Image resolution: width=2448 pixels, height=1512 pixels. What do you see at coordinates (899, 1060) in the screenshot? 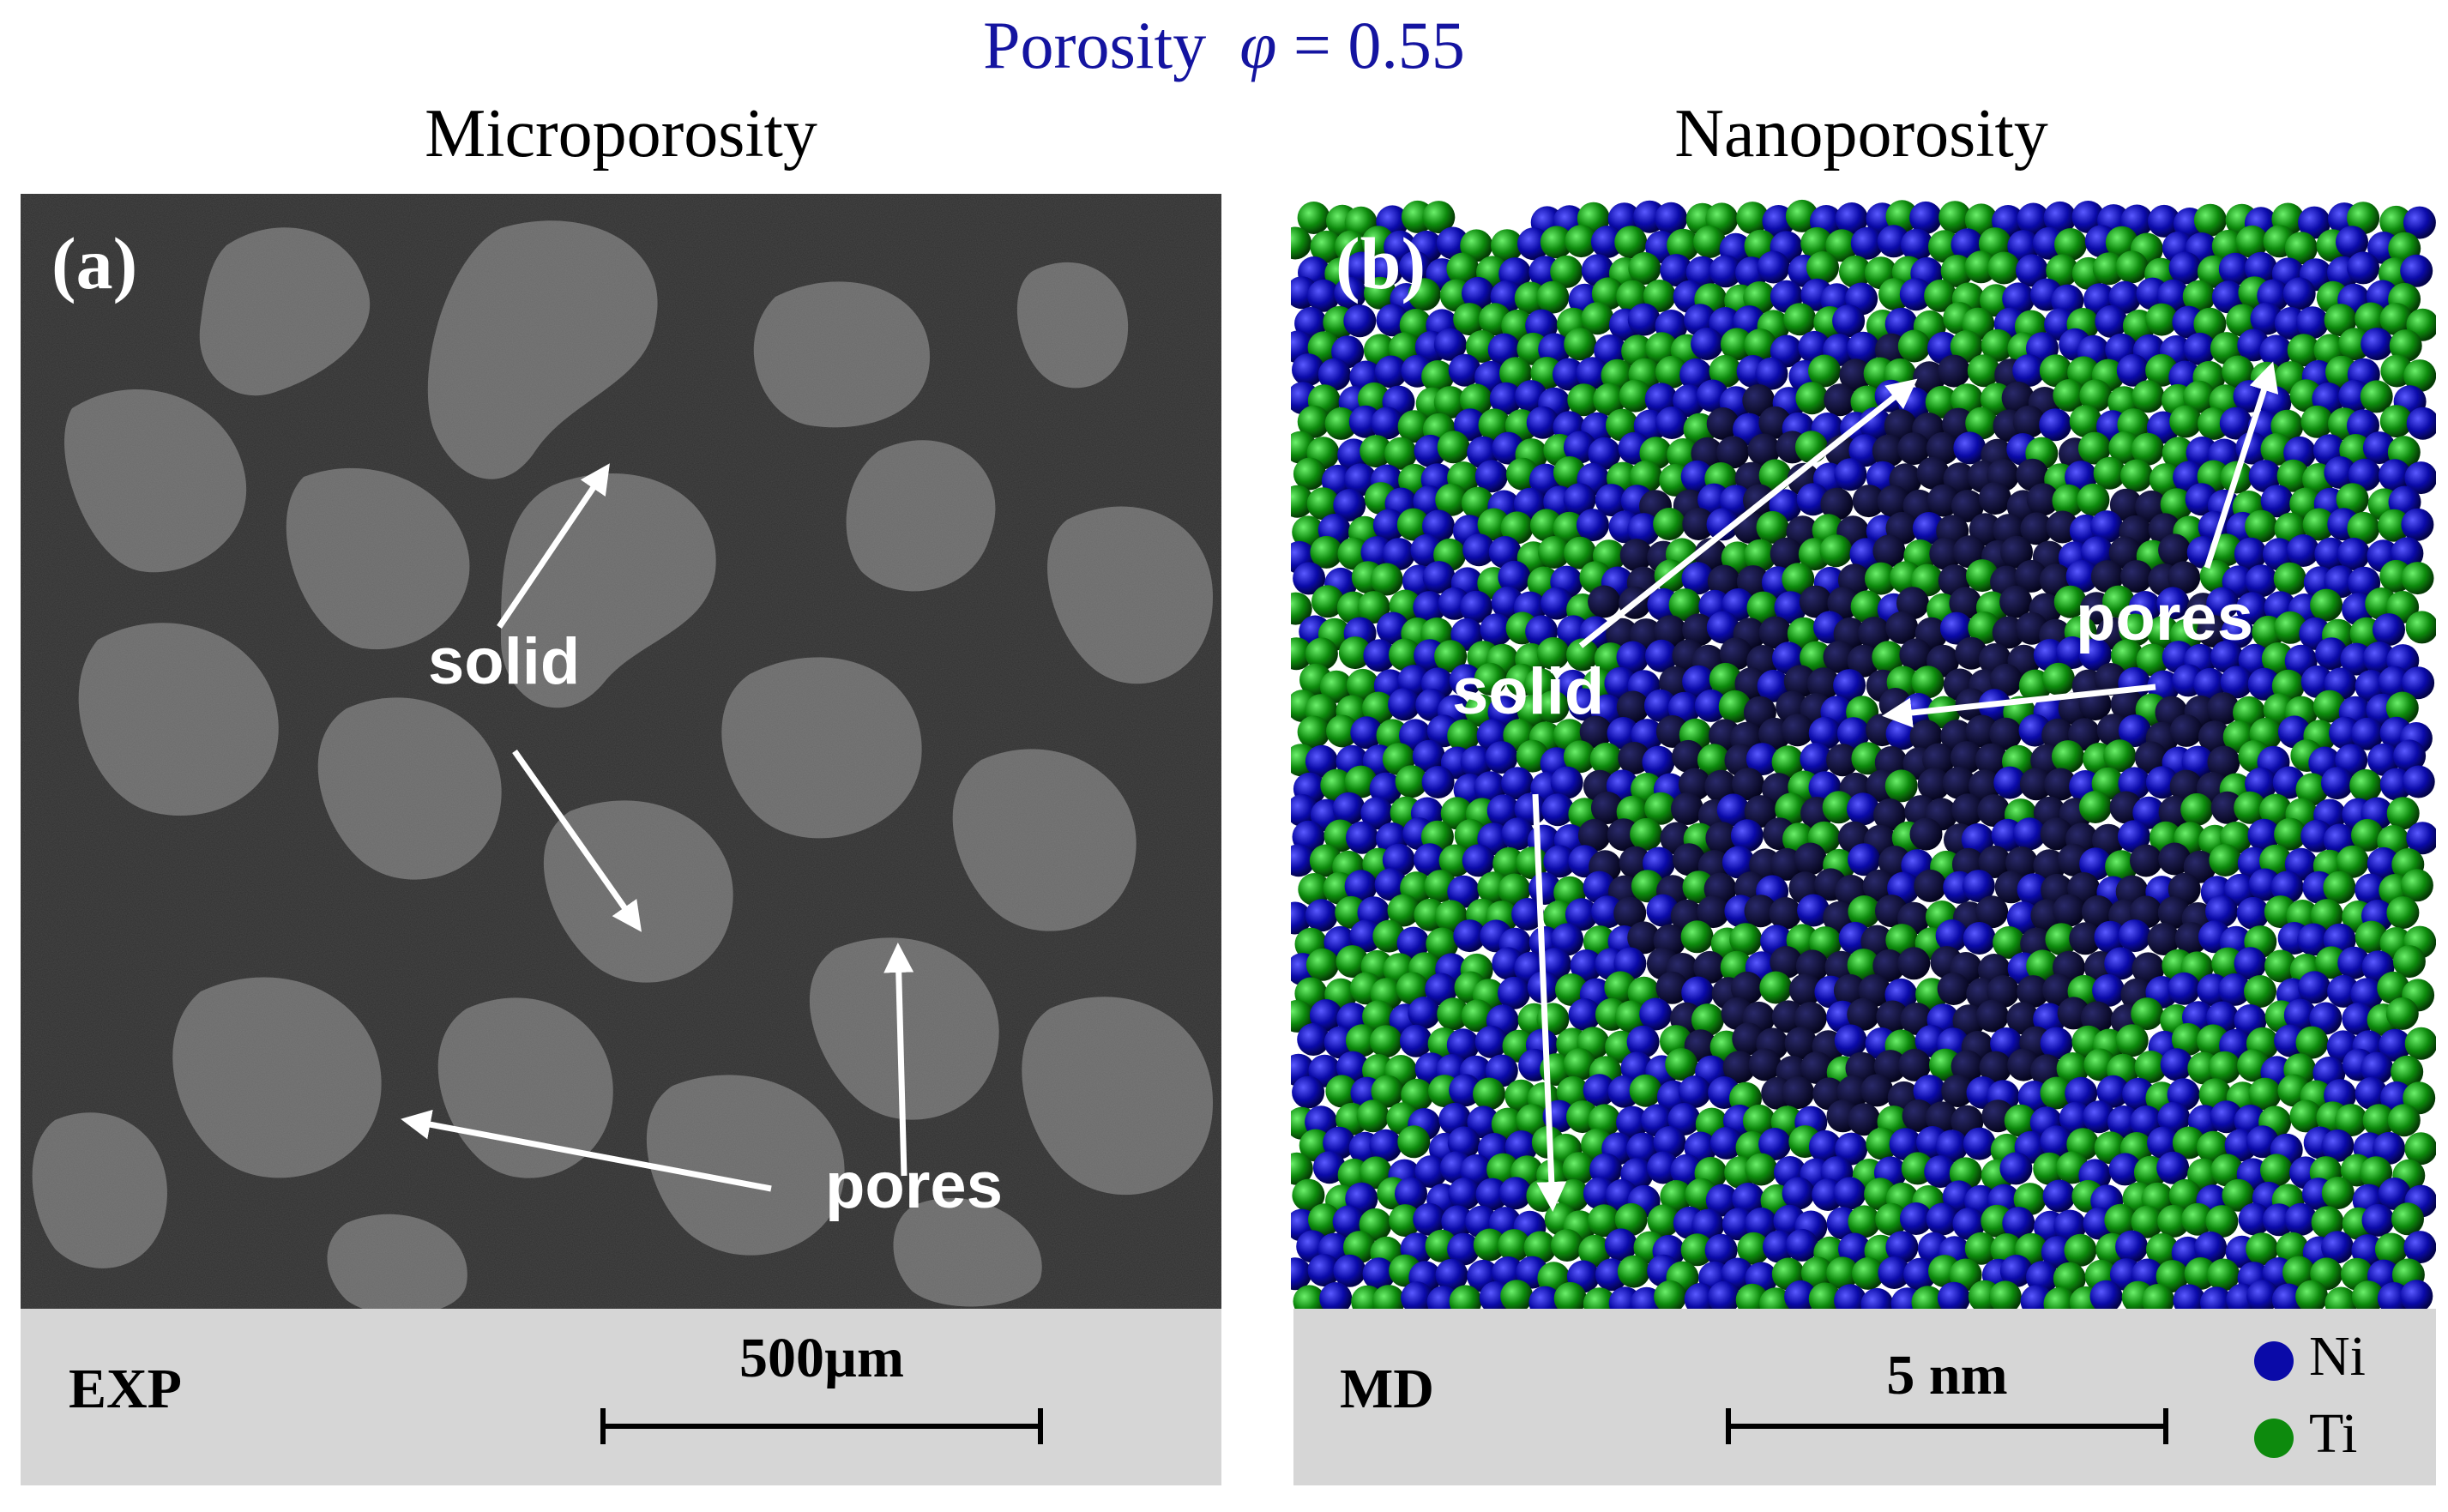
I see `arrow-pores-up` at bounding box center [899, 1060].